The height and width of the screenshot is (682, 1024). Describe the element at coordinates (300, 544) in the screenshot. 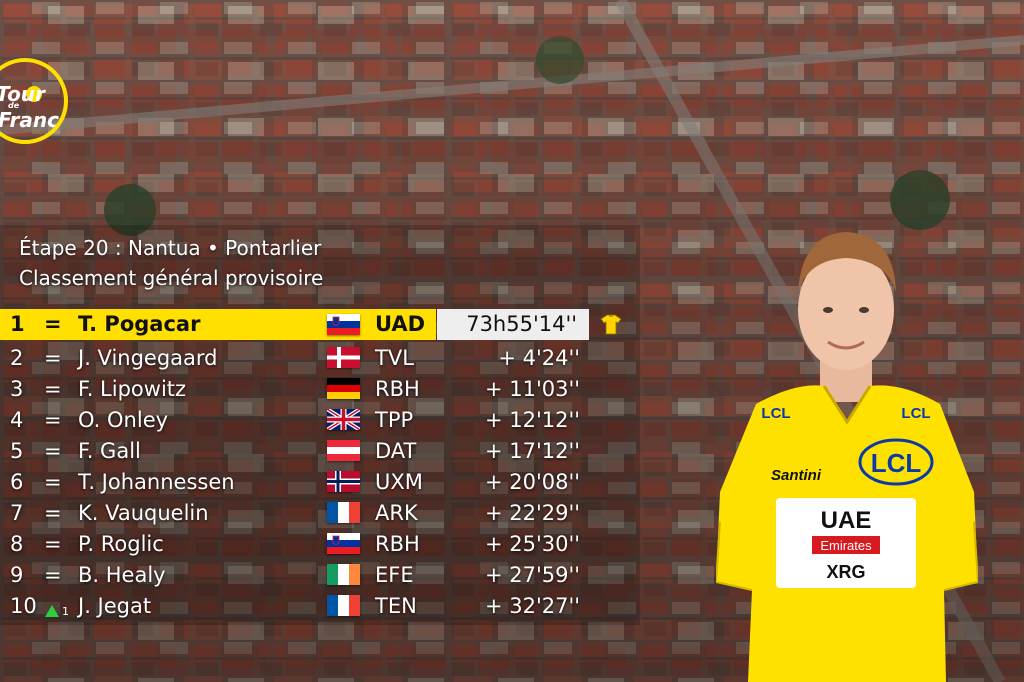

I see `standings-row: 8 = P. Roglic RBH + 25'30''` at that location.